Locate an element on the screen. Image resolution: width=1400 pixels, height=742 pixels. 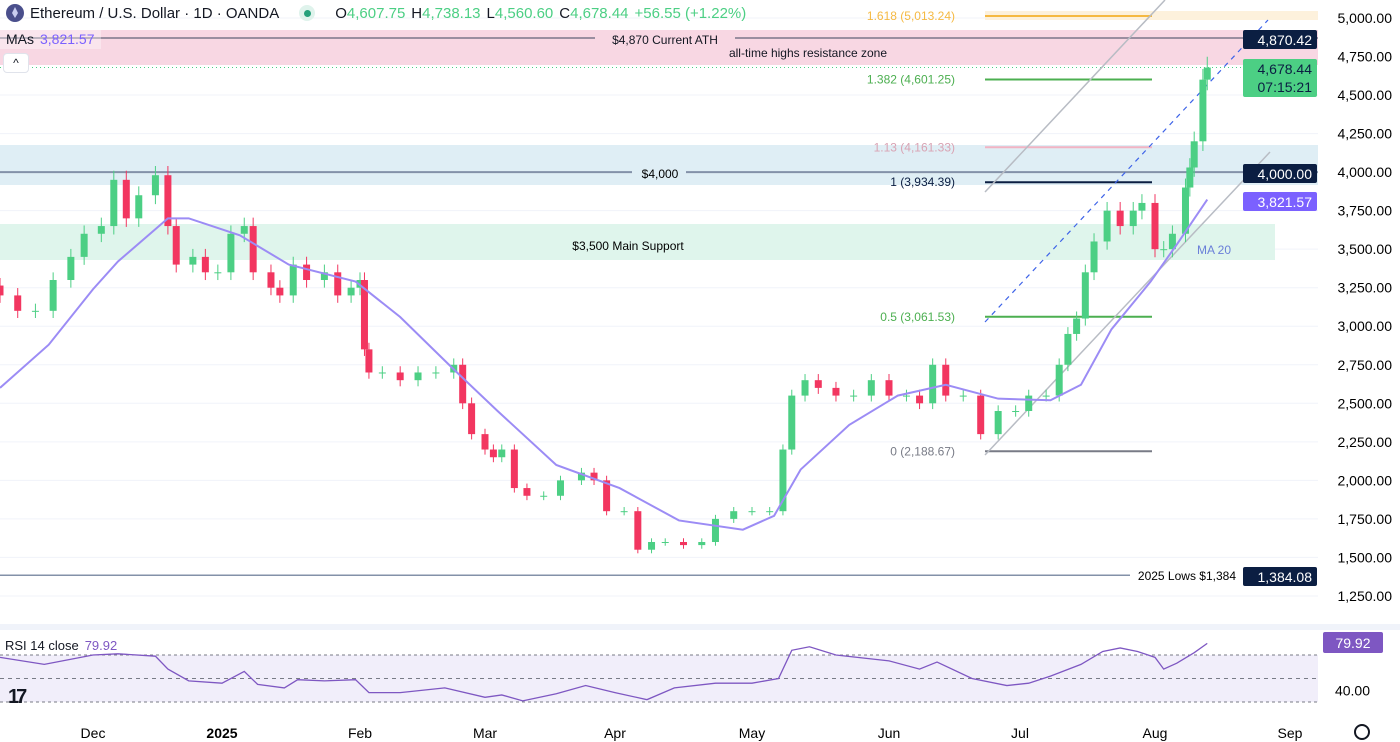
price-tick: 4,000.00 is located at coordinates (1365, 172).